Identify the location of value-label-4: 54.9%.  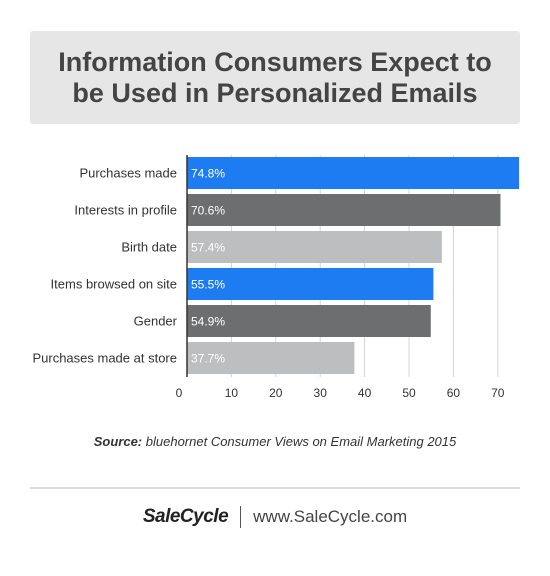
(208, 322).